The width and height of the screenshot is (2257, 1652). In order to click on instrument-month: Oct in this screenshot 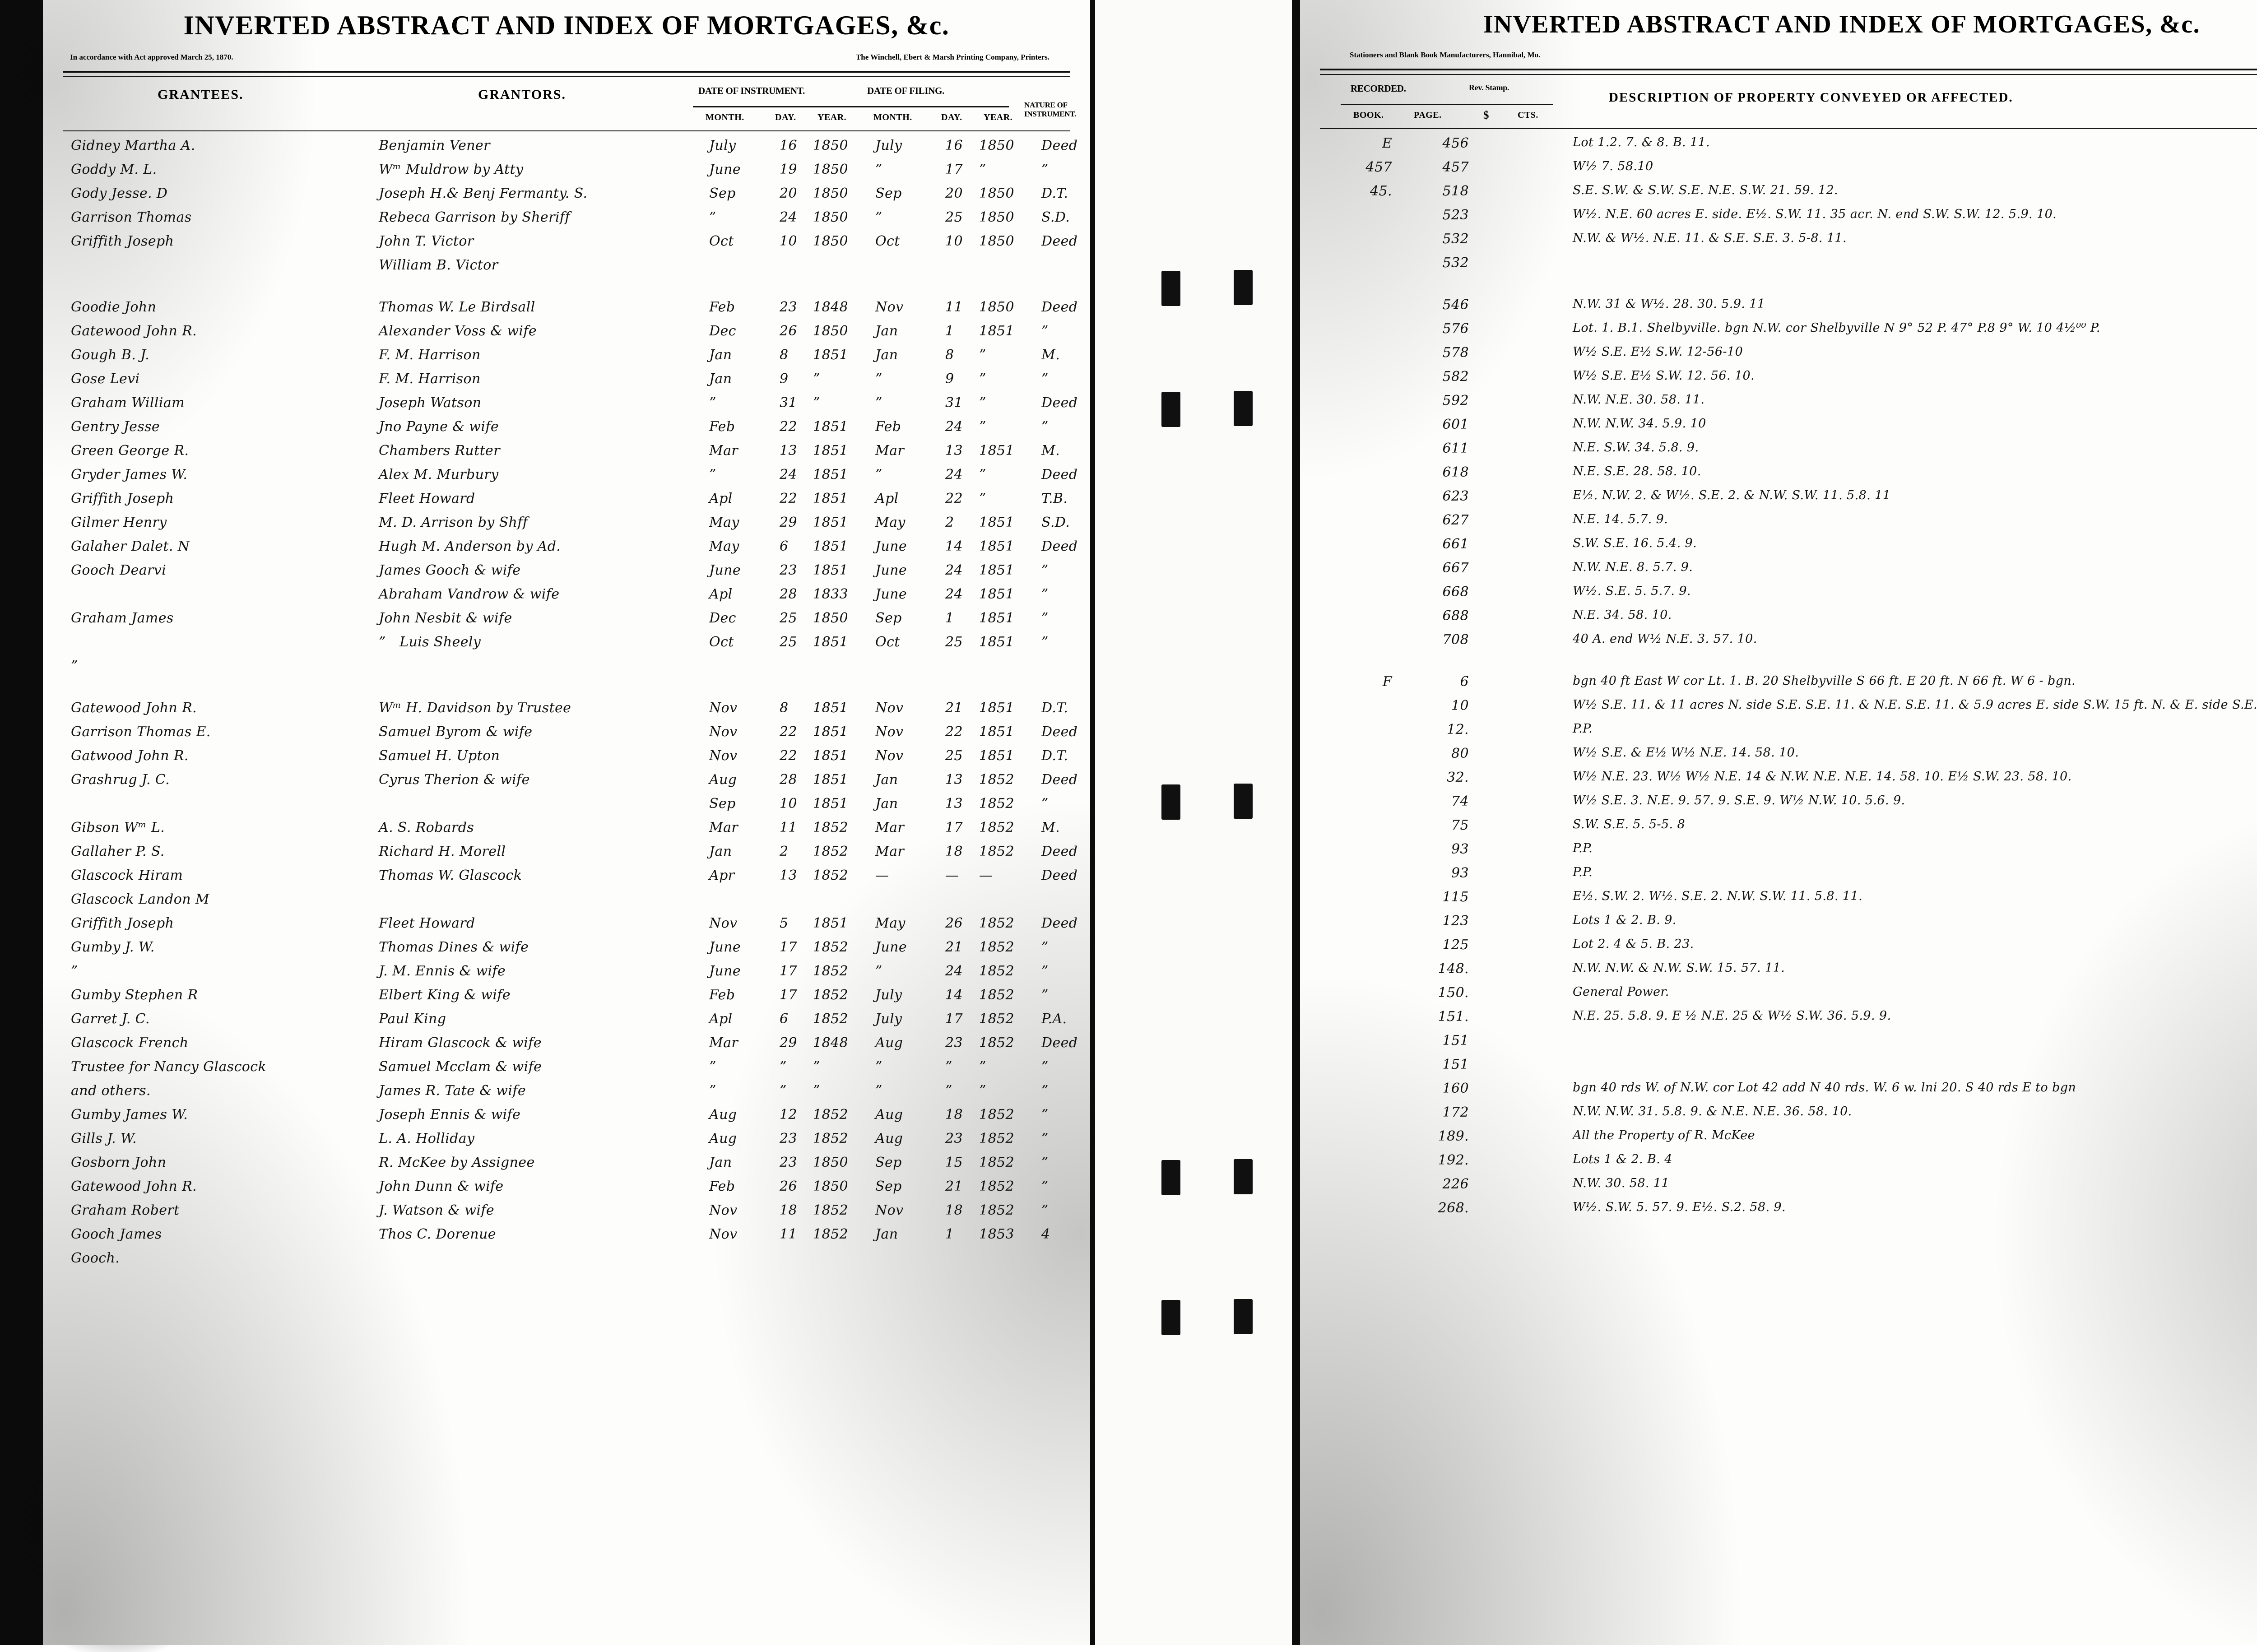, I will do `click(722, 642)`.